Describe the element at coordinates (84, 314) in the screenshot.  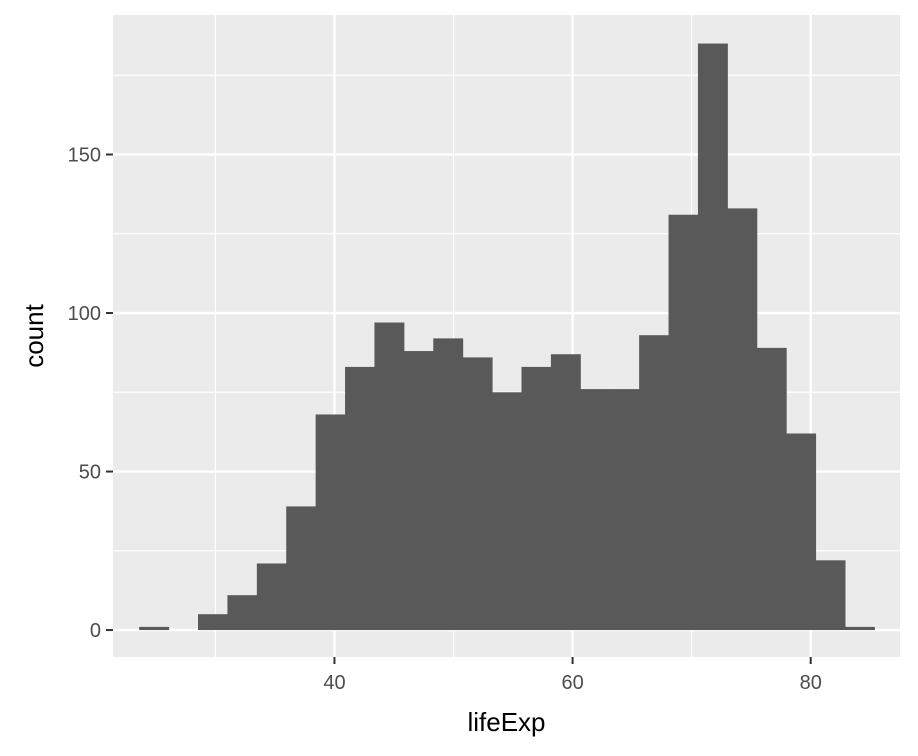
I see `y-tick-label: 100` at that location.